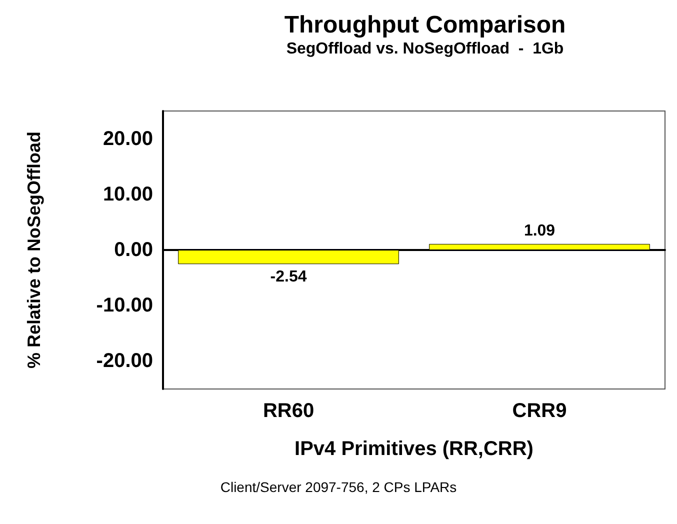  I want to click on y-tick-label: 0.00, so click(133, 250).